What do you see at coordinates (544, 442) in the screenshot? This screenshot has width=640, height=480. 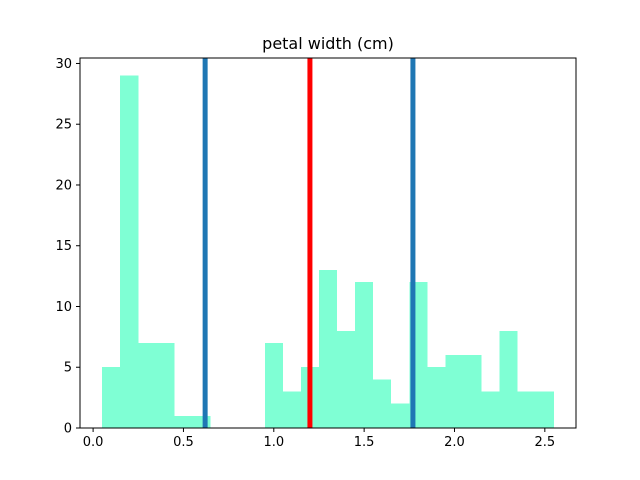 I see `x-tick-label-5: 2.5` at bounding box center [544, 442].